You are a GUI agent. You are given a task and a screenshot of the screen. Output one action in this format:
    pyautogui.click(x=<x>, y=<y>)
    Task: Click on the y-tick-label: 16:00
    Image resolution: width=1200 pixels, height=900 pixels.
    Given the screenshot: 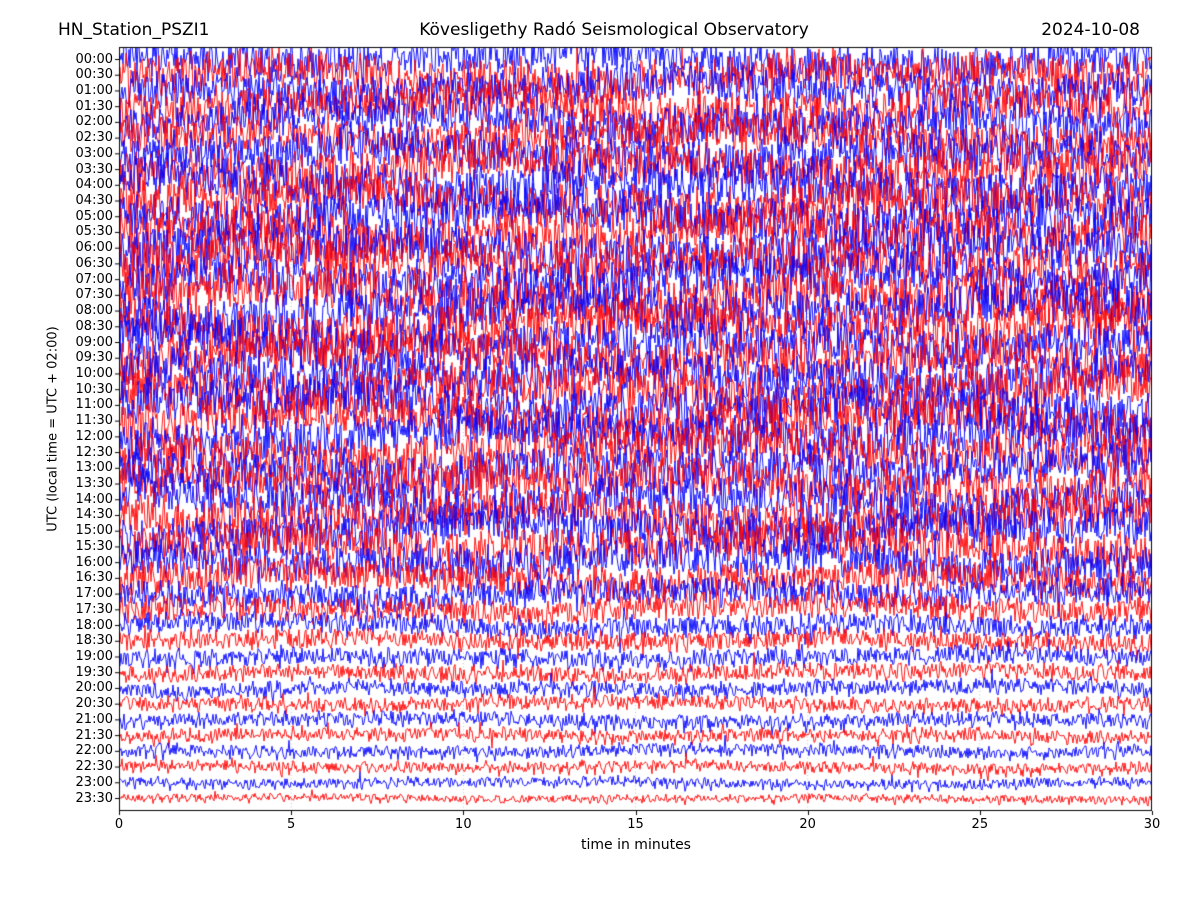 What is the action you would take?
    pyautogui.click(x=94, y=562)
    